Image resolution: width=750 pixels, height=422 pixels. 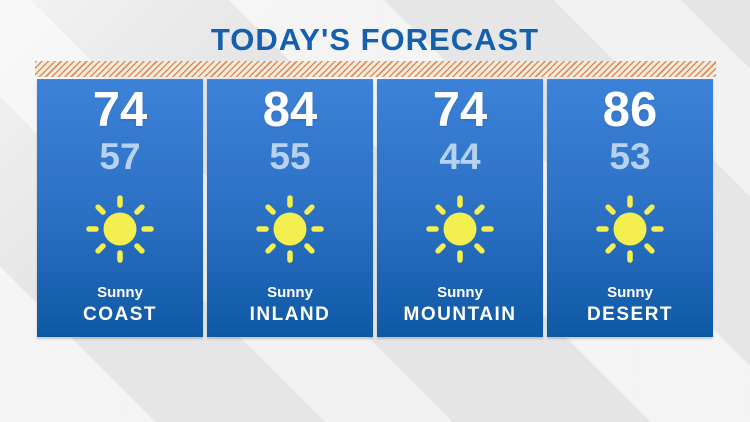 I want to click on forecast-panel-inland: 84 55 Sunny I, so click(x=290, y=208).